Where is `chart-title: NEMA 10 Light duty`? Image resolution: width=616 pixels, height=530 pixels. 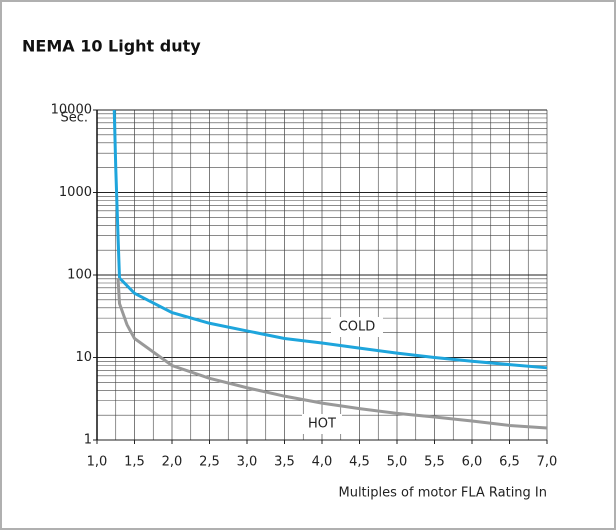
chart-title: NEMA 10 Light duty is located at coordinates (111, 46).